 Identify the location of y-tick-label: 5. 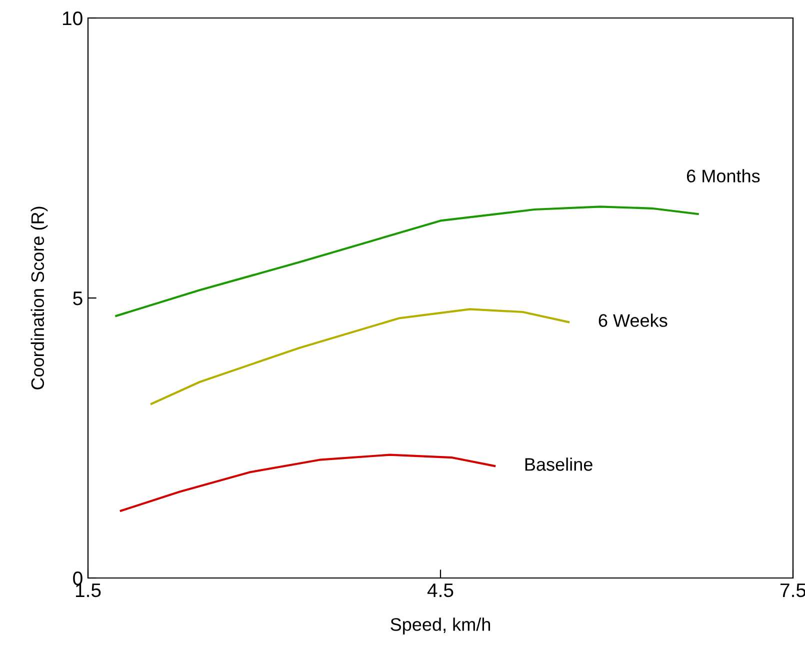
(77, 299).